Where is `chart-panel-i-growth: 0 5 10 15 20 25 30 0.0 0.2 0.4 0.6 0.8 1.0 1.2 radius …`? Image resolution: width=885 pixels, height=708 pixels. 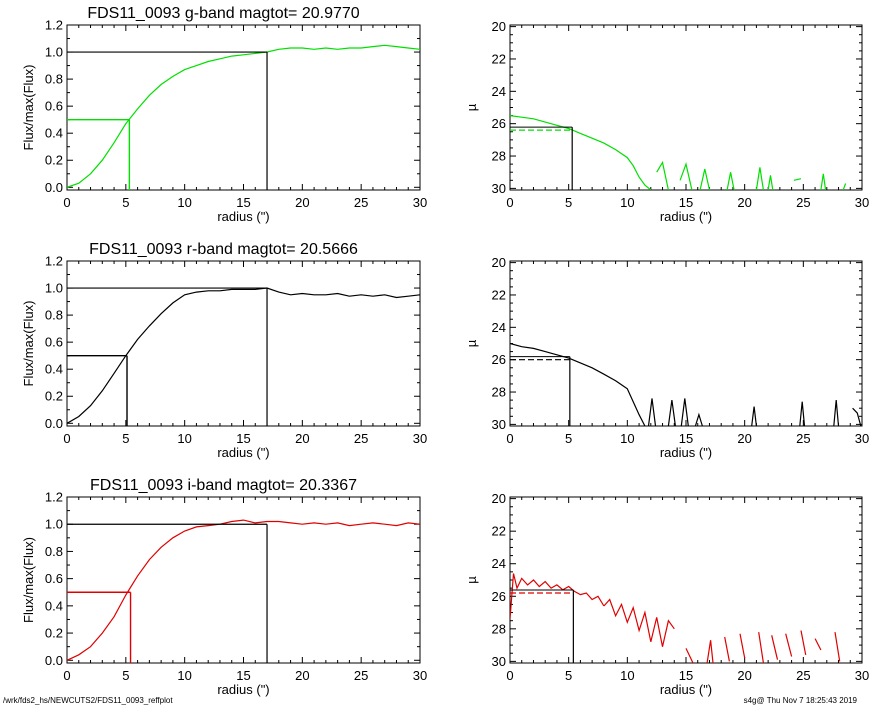
chart-panel-i-growth: 0 5 10 15 20 25 30 0.0 0.2 0.4 0.6 0.8 1.0 1.2 radius … is located at coordinates (224, 587).